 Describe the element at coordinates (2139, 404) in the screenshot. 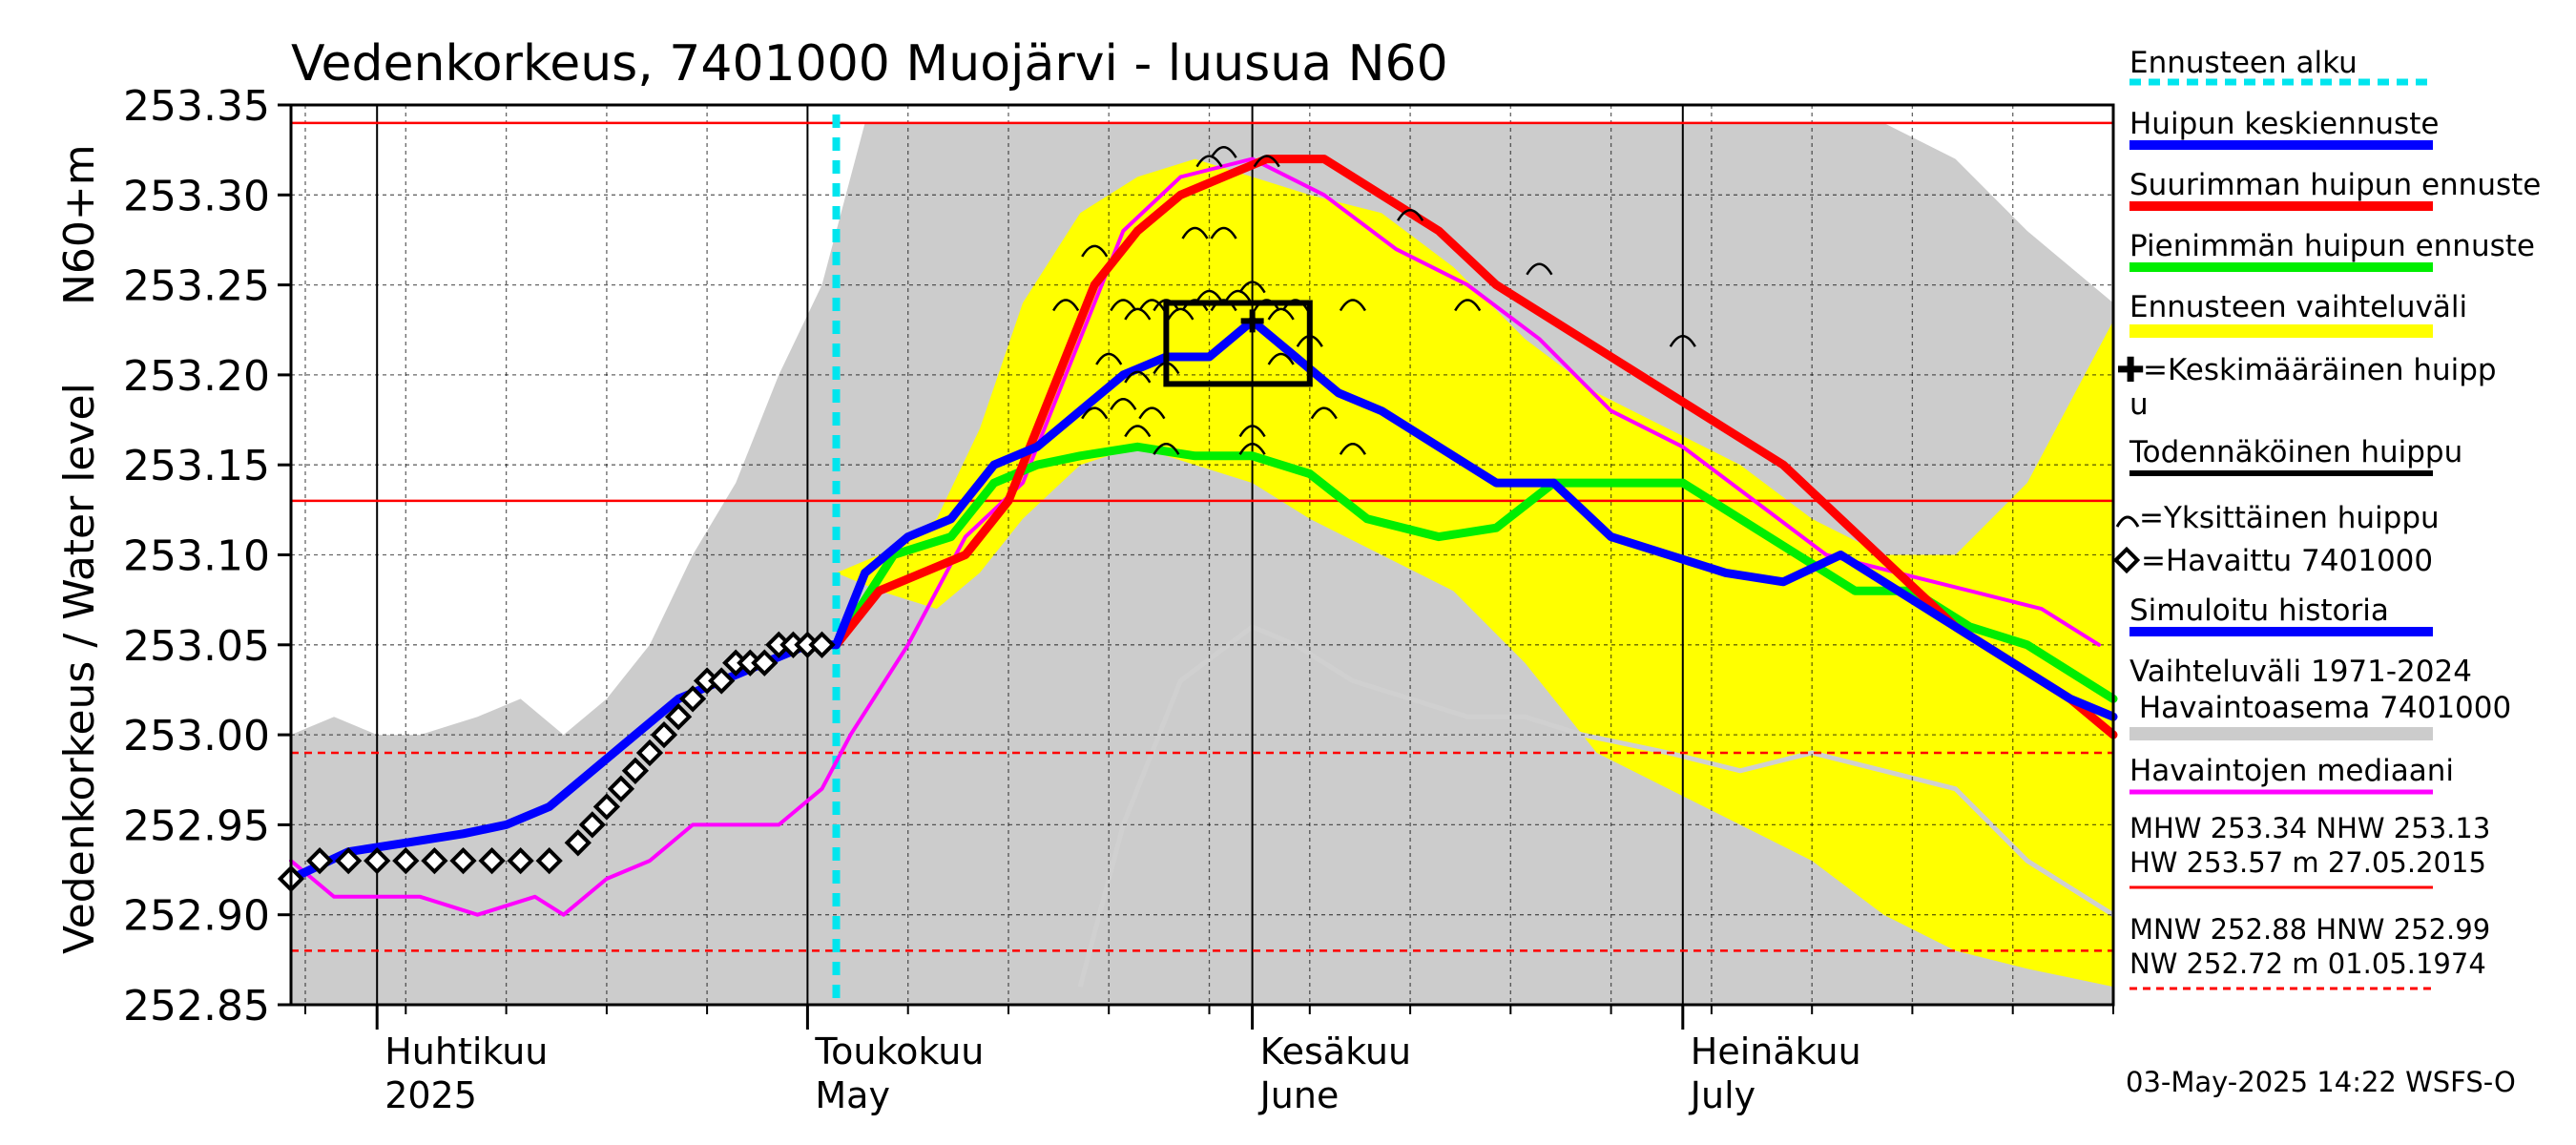

I see `legend-label-mean-peak-2: u` at that location.